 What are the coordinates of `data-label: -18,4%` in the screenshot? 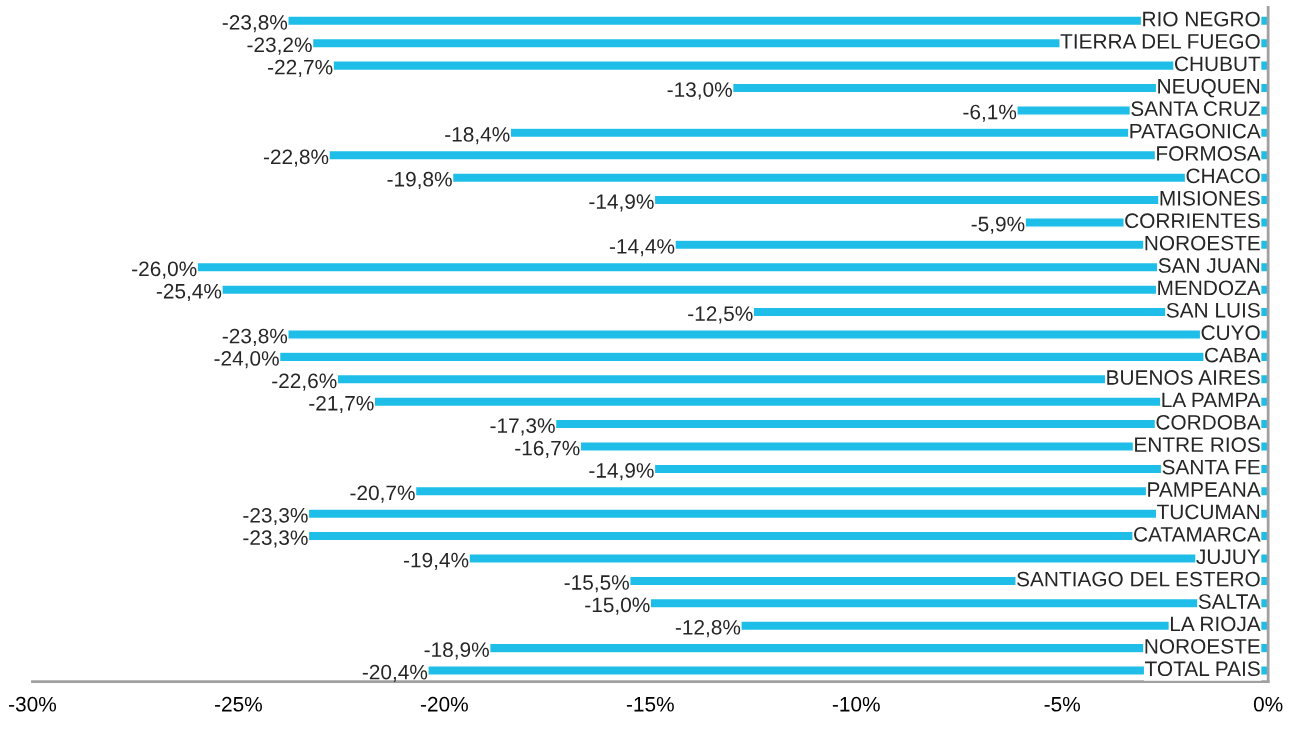 It's located at (477, 136).